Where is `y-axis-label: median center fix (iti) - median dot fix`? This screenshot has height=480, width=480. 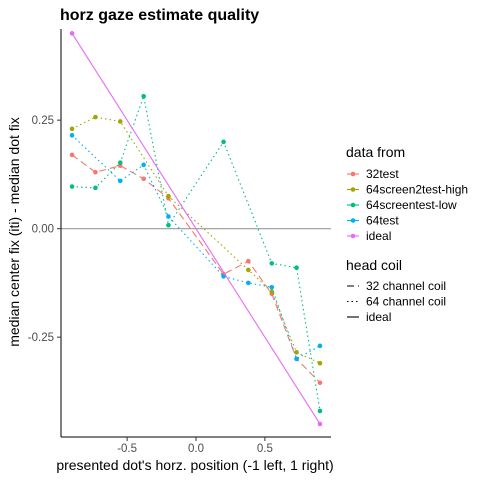
y-axis-label: median center fix (iti) - median dot fix is located at coordinates (14, 232).